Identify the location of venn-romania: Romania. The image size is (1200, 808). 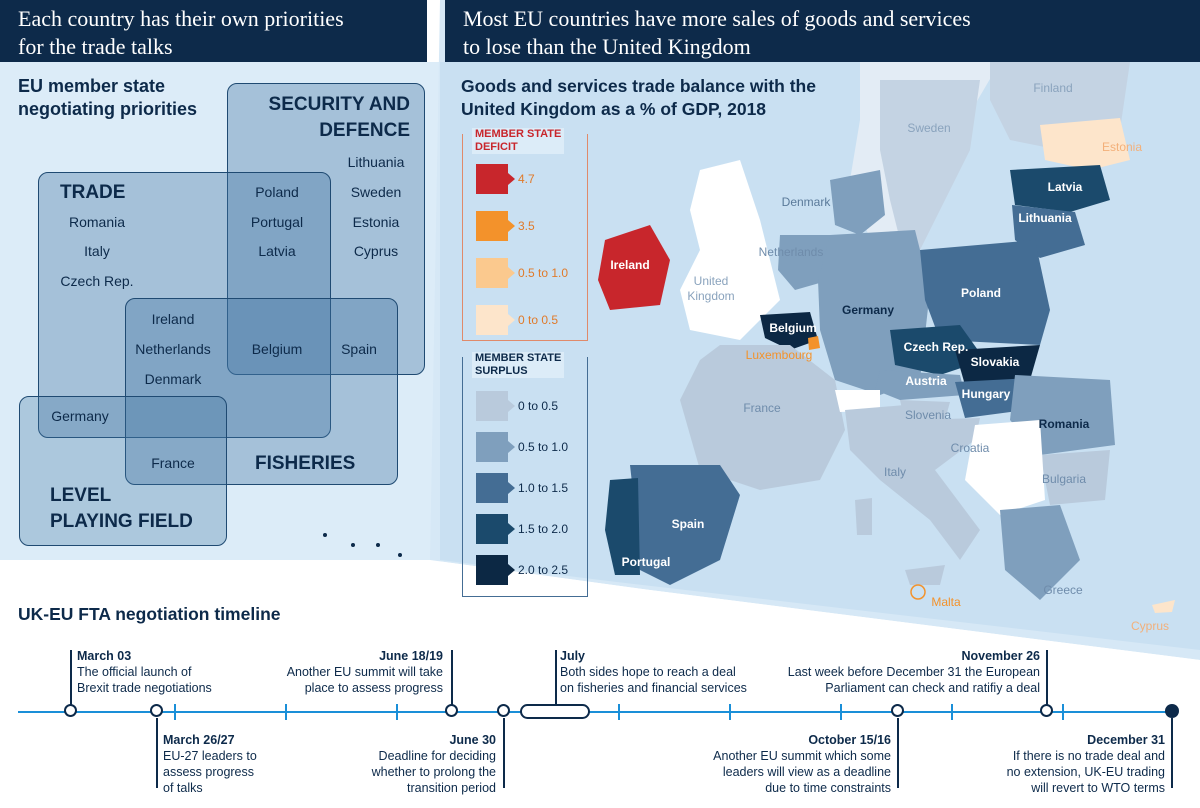
(97, 222).